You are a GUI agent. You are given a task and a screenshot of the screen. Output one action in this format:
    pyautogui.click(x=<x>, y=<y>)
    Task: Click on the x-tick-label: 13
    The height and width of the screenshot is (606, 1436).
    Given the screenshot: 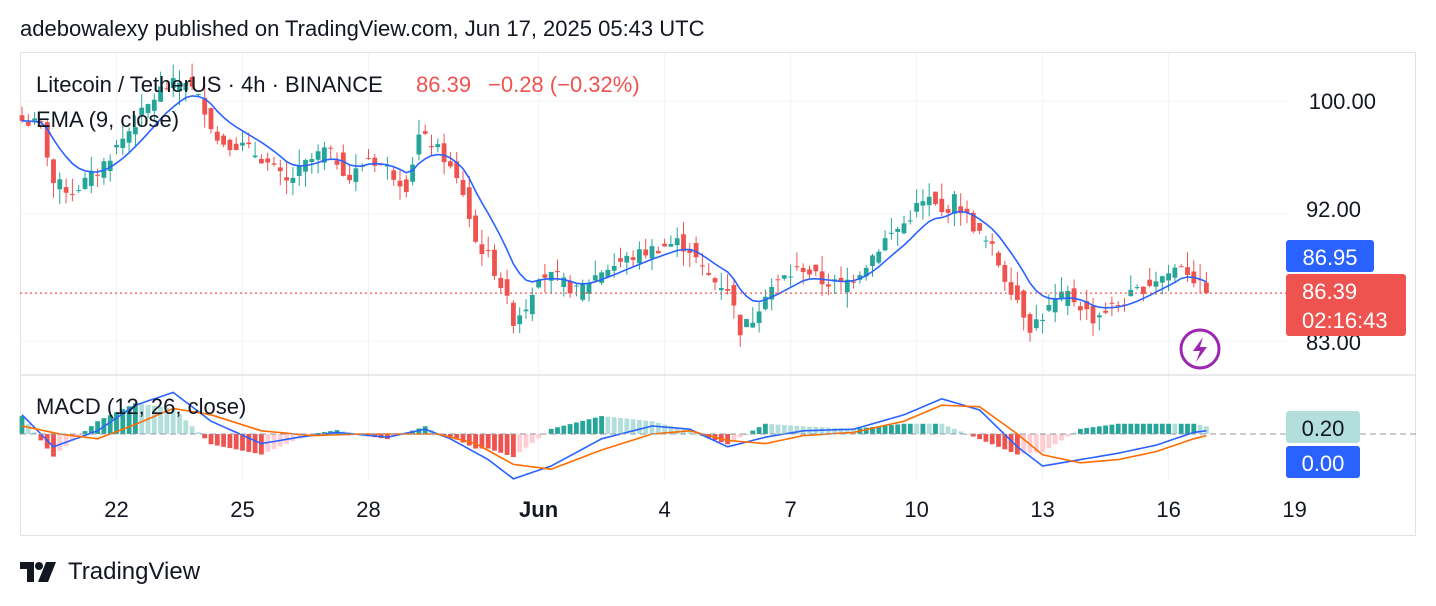 What is the action you would take?
    pyautogui.click(x=1042, y=509)
    